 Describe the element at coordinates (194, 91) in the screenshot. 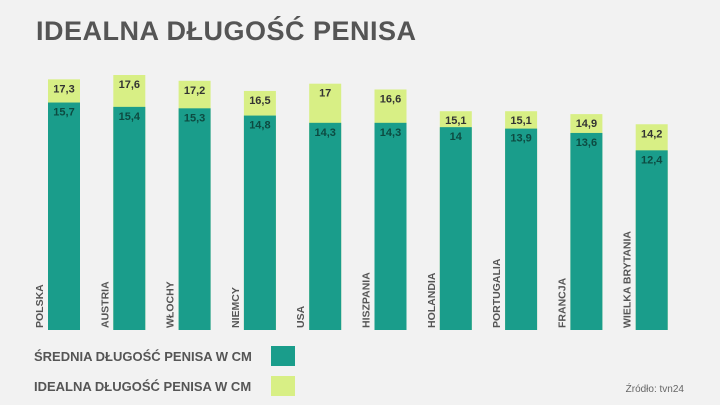

I see `data-label-ideal: 17,2` at that location.